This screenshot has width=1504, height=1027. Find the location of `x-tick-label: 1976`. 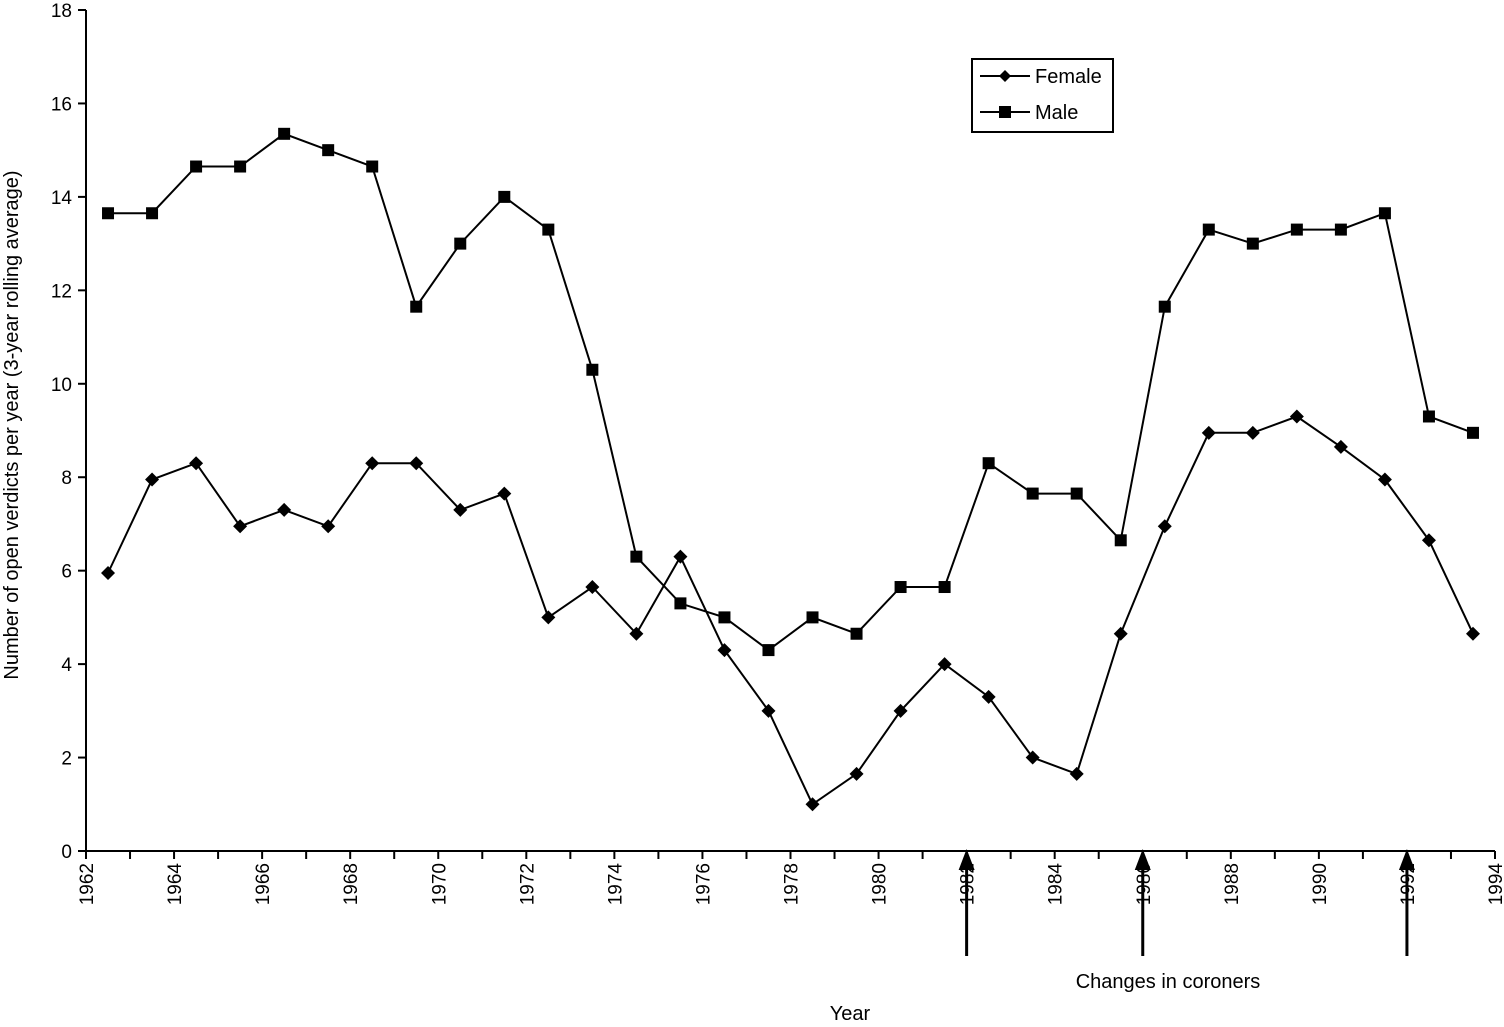

x-tick-label: 1976 is located at coordinates (703, 884).